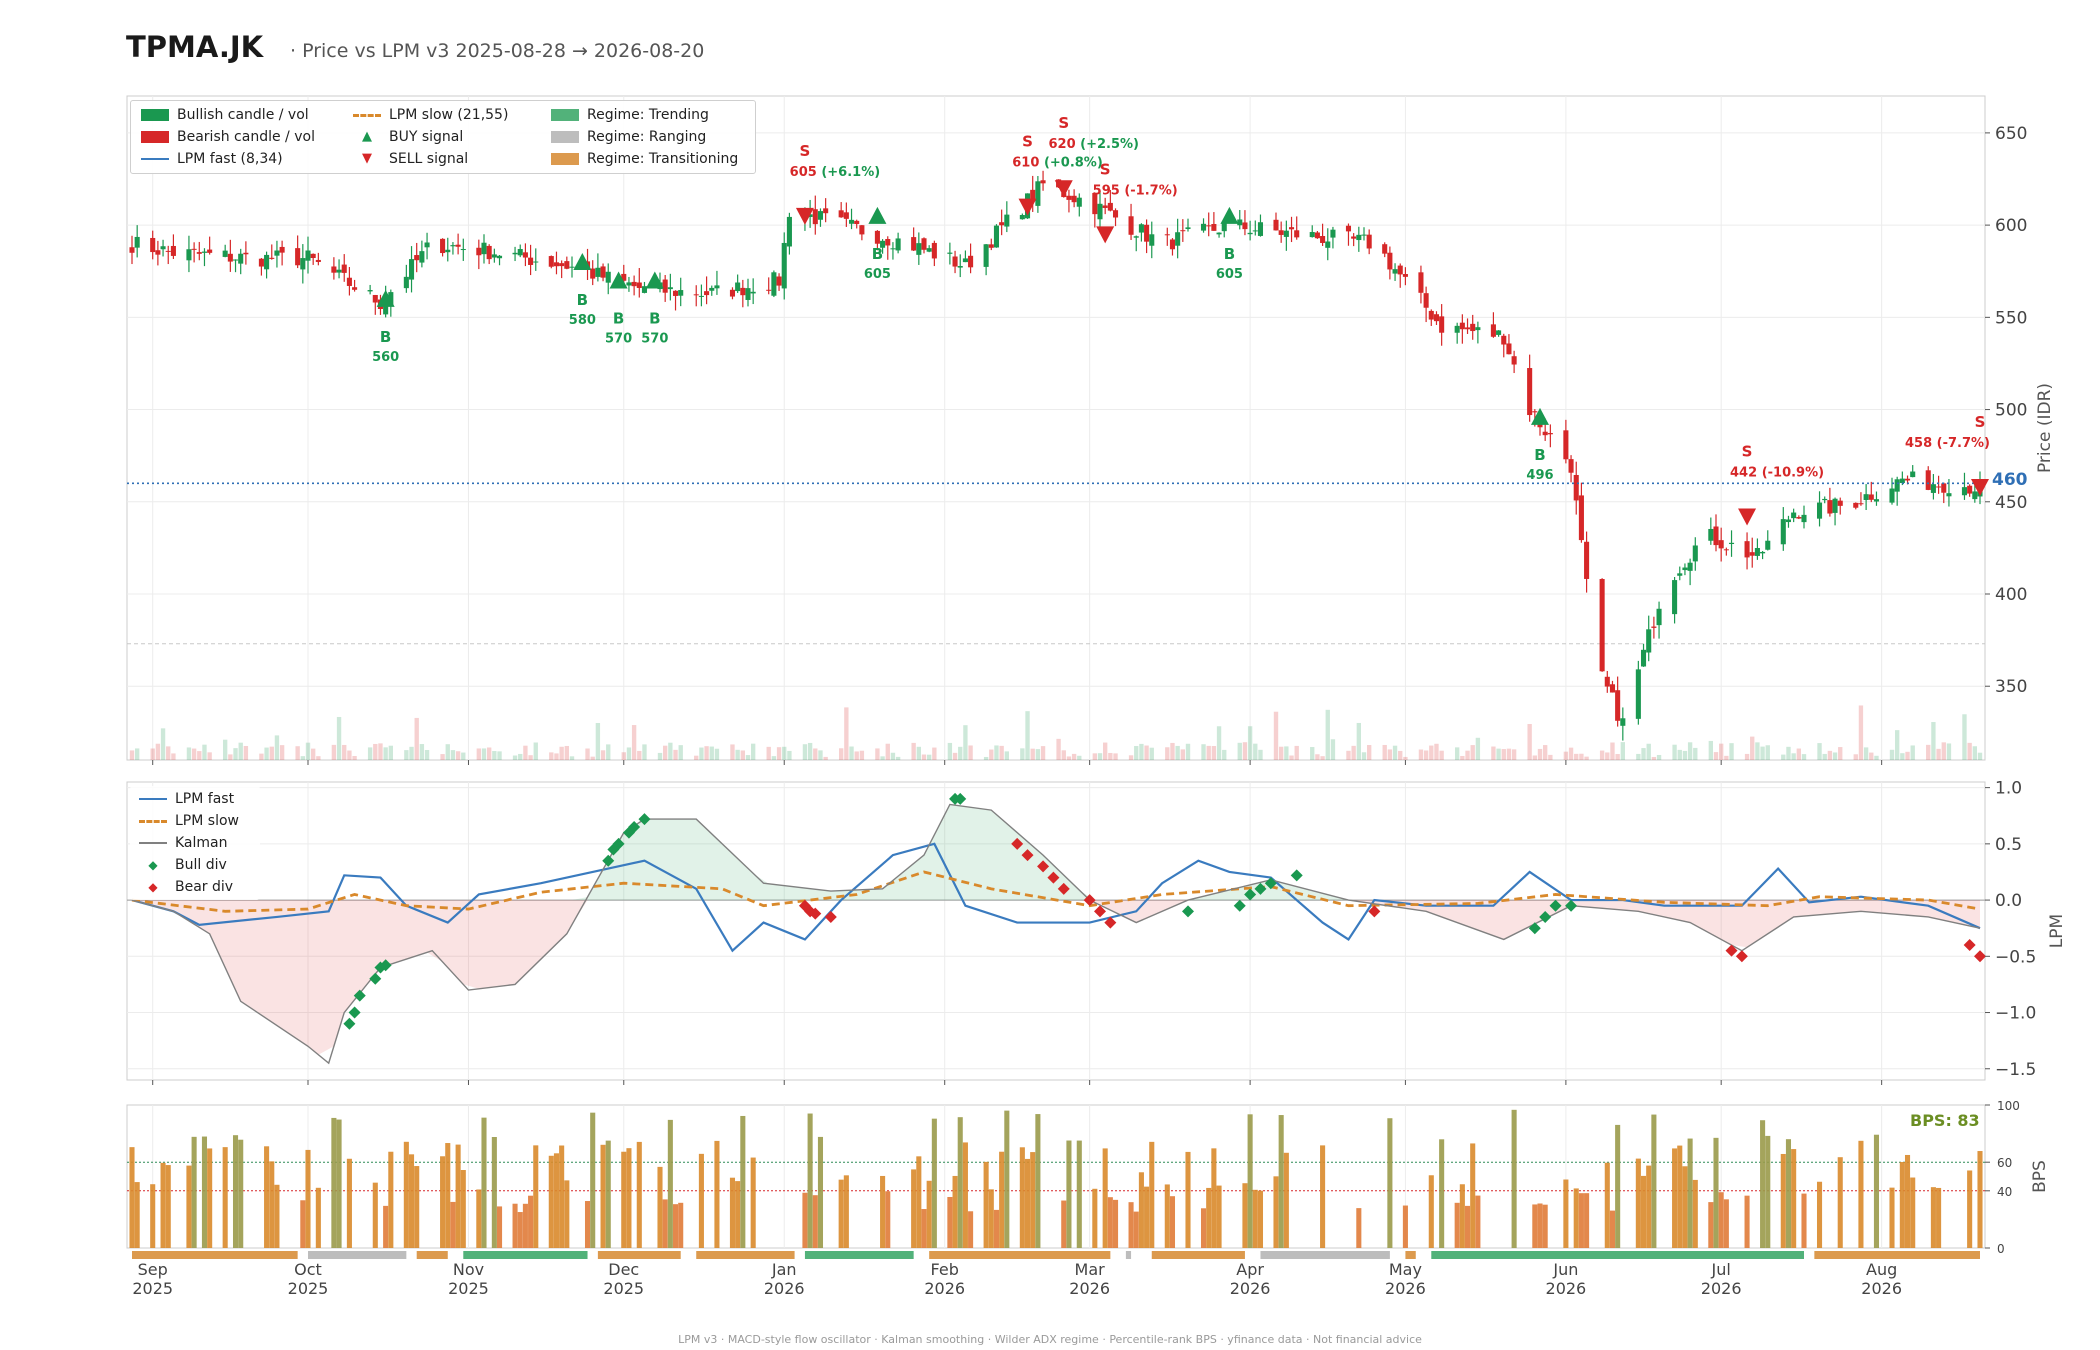 The width and height of the screenshot is (2100, 1350). Describe the element at coordinates (153, 843) in the screenshot. I see `kalman-line-icon` at that location.